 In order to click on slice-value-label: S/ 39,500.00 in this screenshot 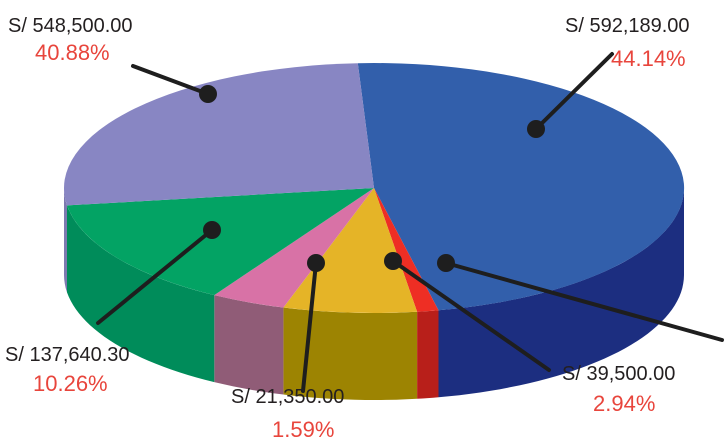, I will do `click(618, 374)`.